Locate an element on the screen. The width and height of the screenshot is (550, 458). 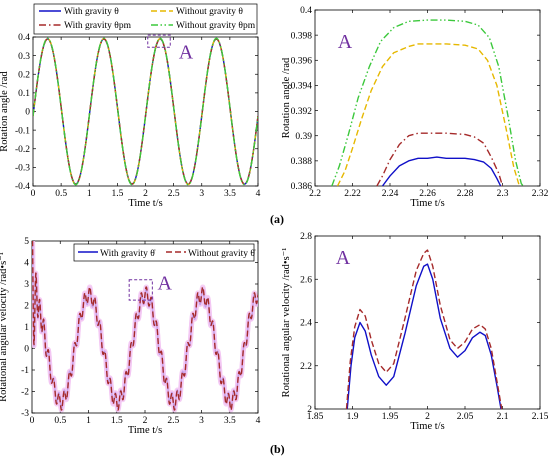
x-tick-label: 2.32 is located at coordinates (540, 194).